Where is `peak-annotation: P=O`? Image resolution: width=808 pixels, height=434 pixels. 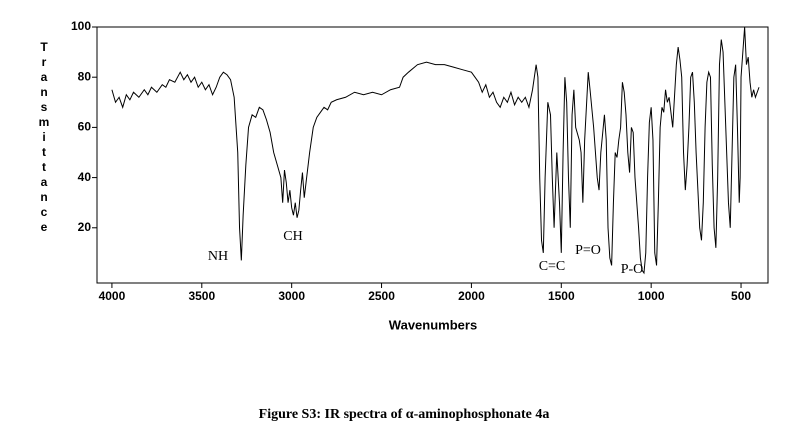 peak-annotation: P=O is located at coordinates (588, 250).